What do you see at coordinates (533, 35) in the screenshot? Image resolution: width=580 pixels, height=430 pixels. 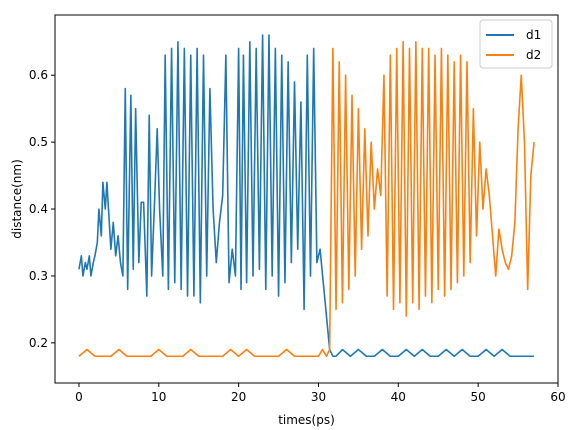 I see `legend-label-d1: d1` at bounding box center [533, 35].